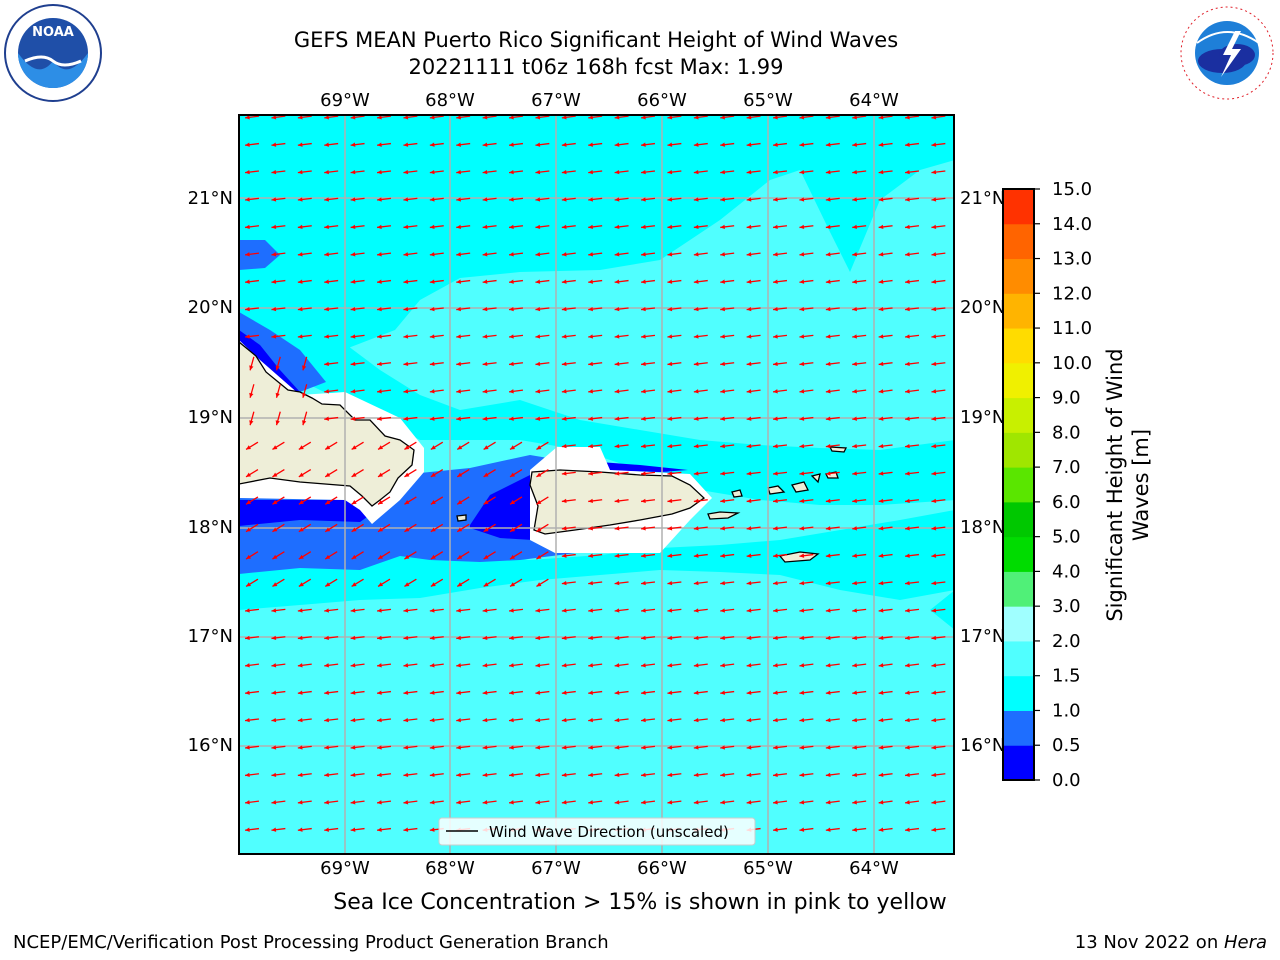 The image size is (1280, 960). I want to click on island-culebra, so click(737, 493).